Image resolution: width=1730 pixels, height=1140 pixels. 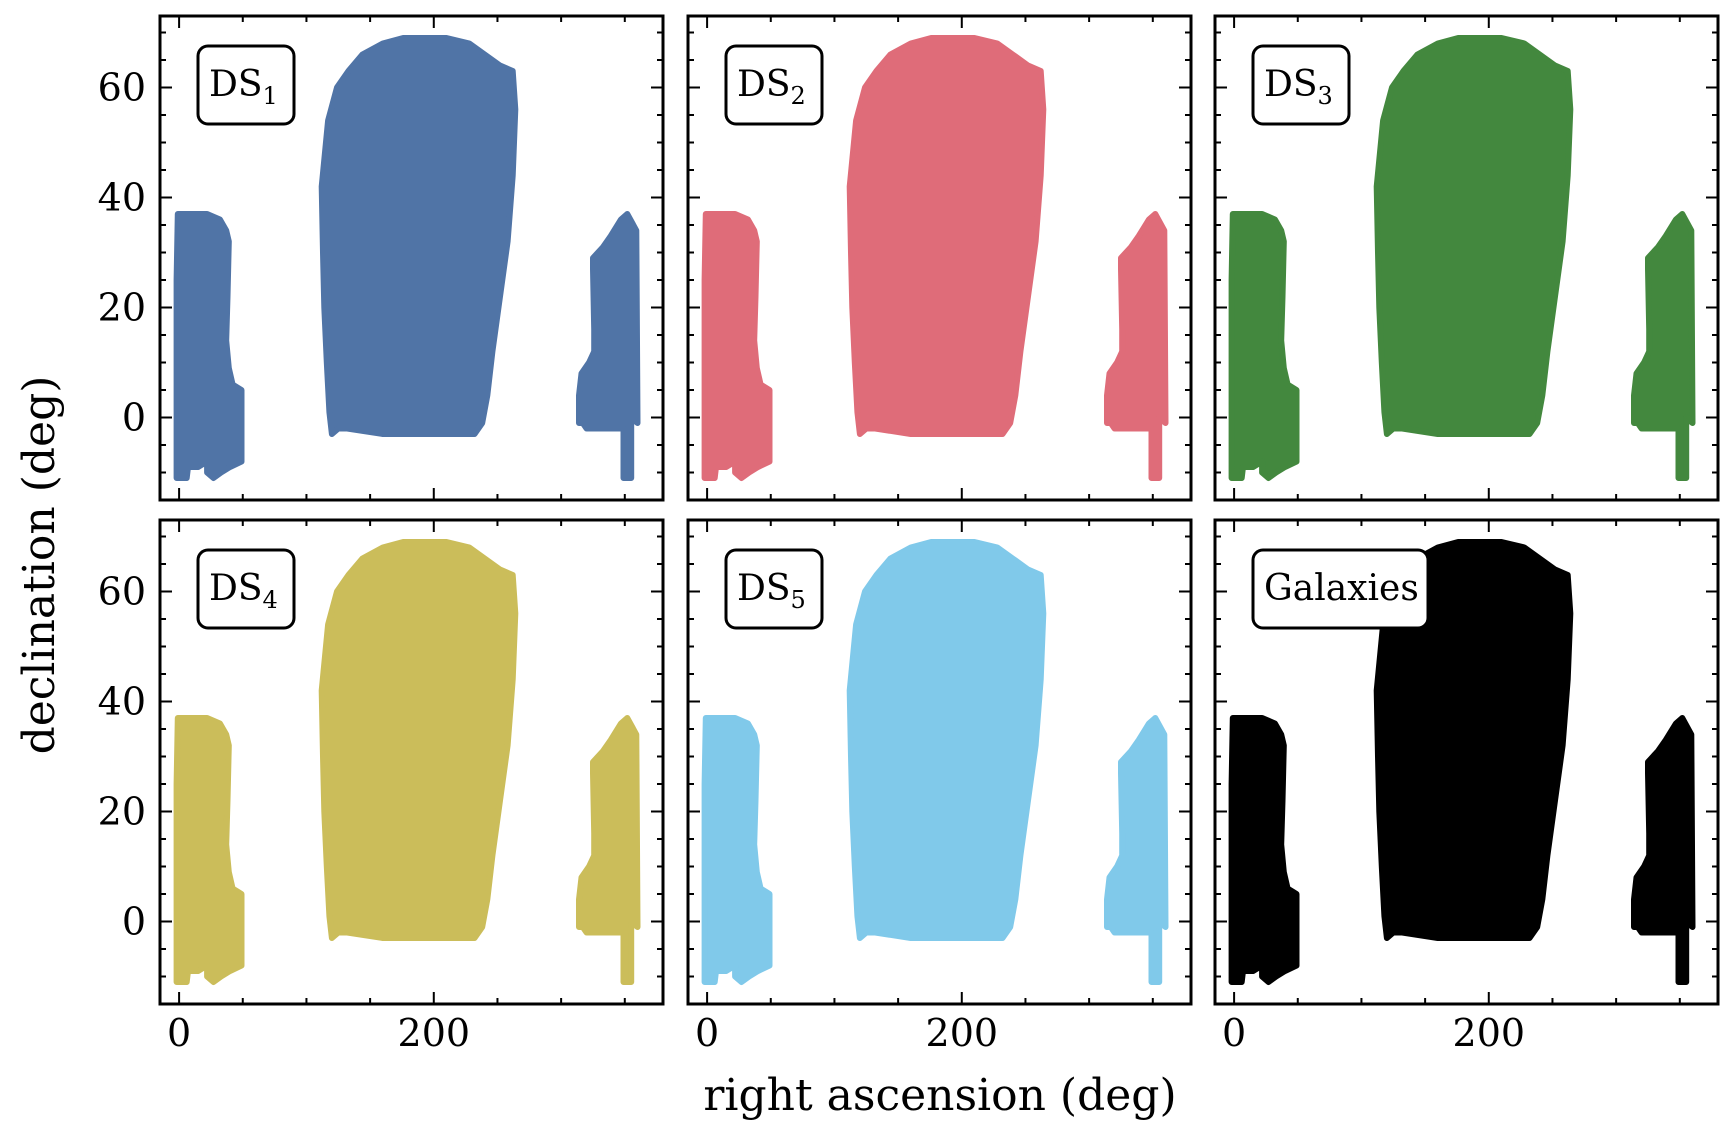 I want to click on panel-DS2: DS2, so click(x=939, y=258).